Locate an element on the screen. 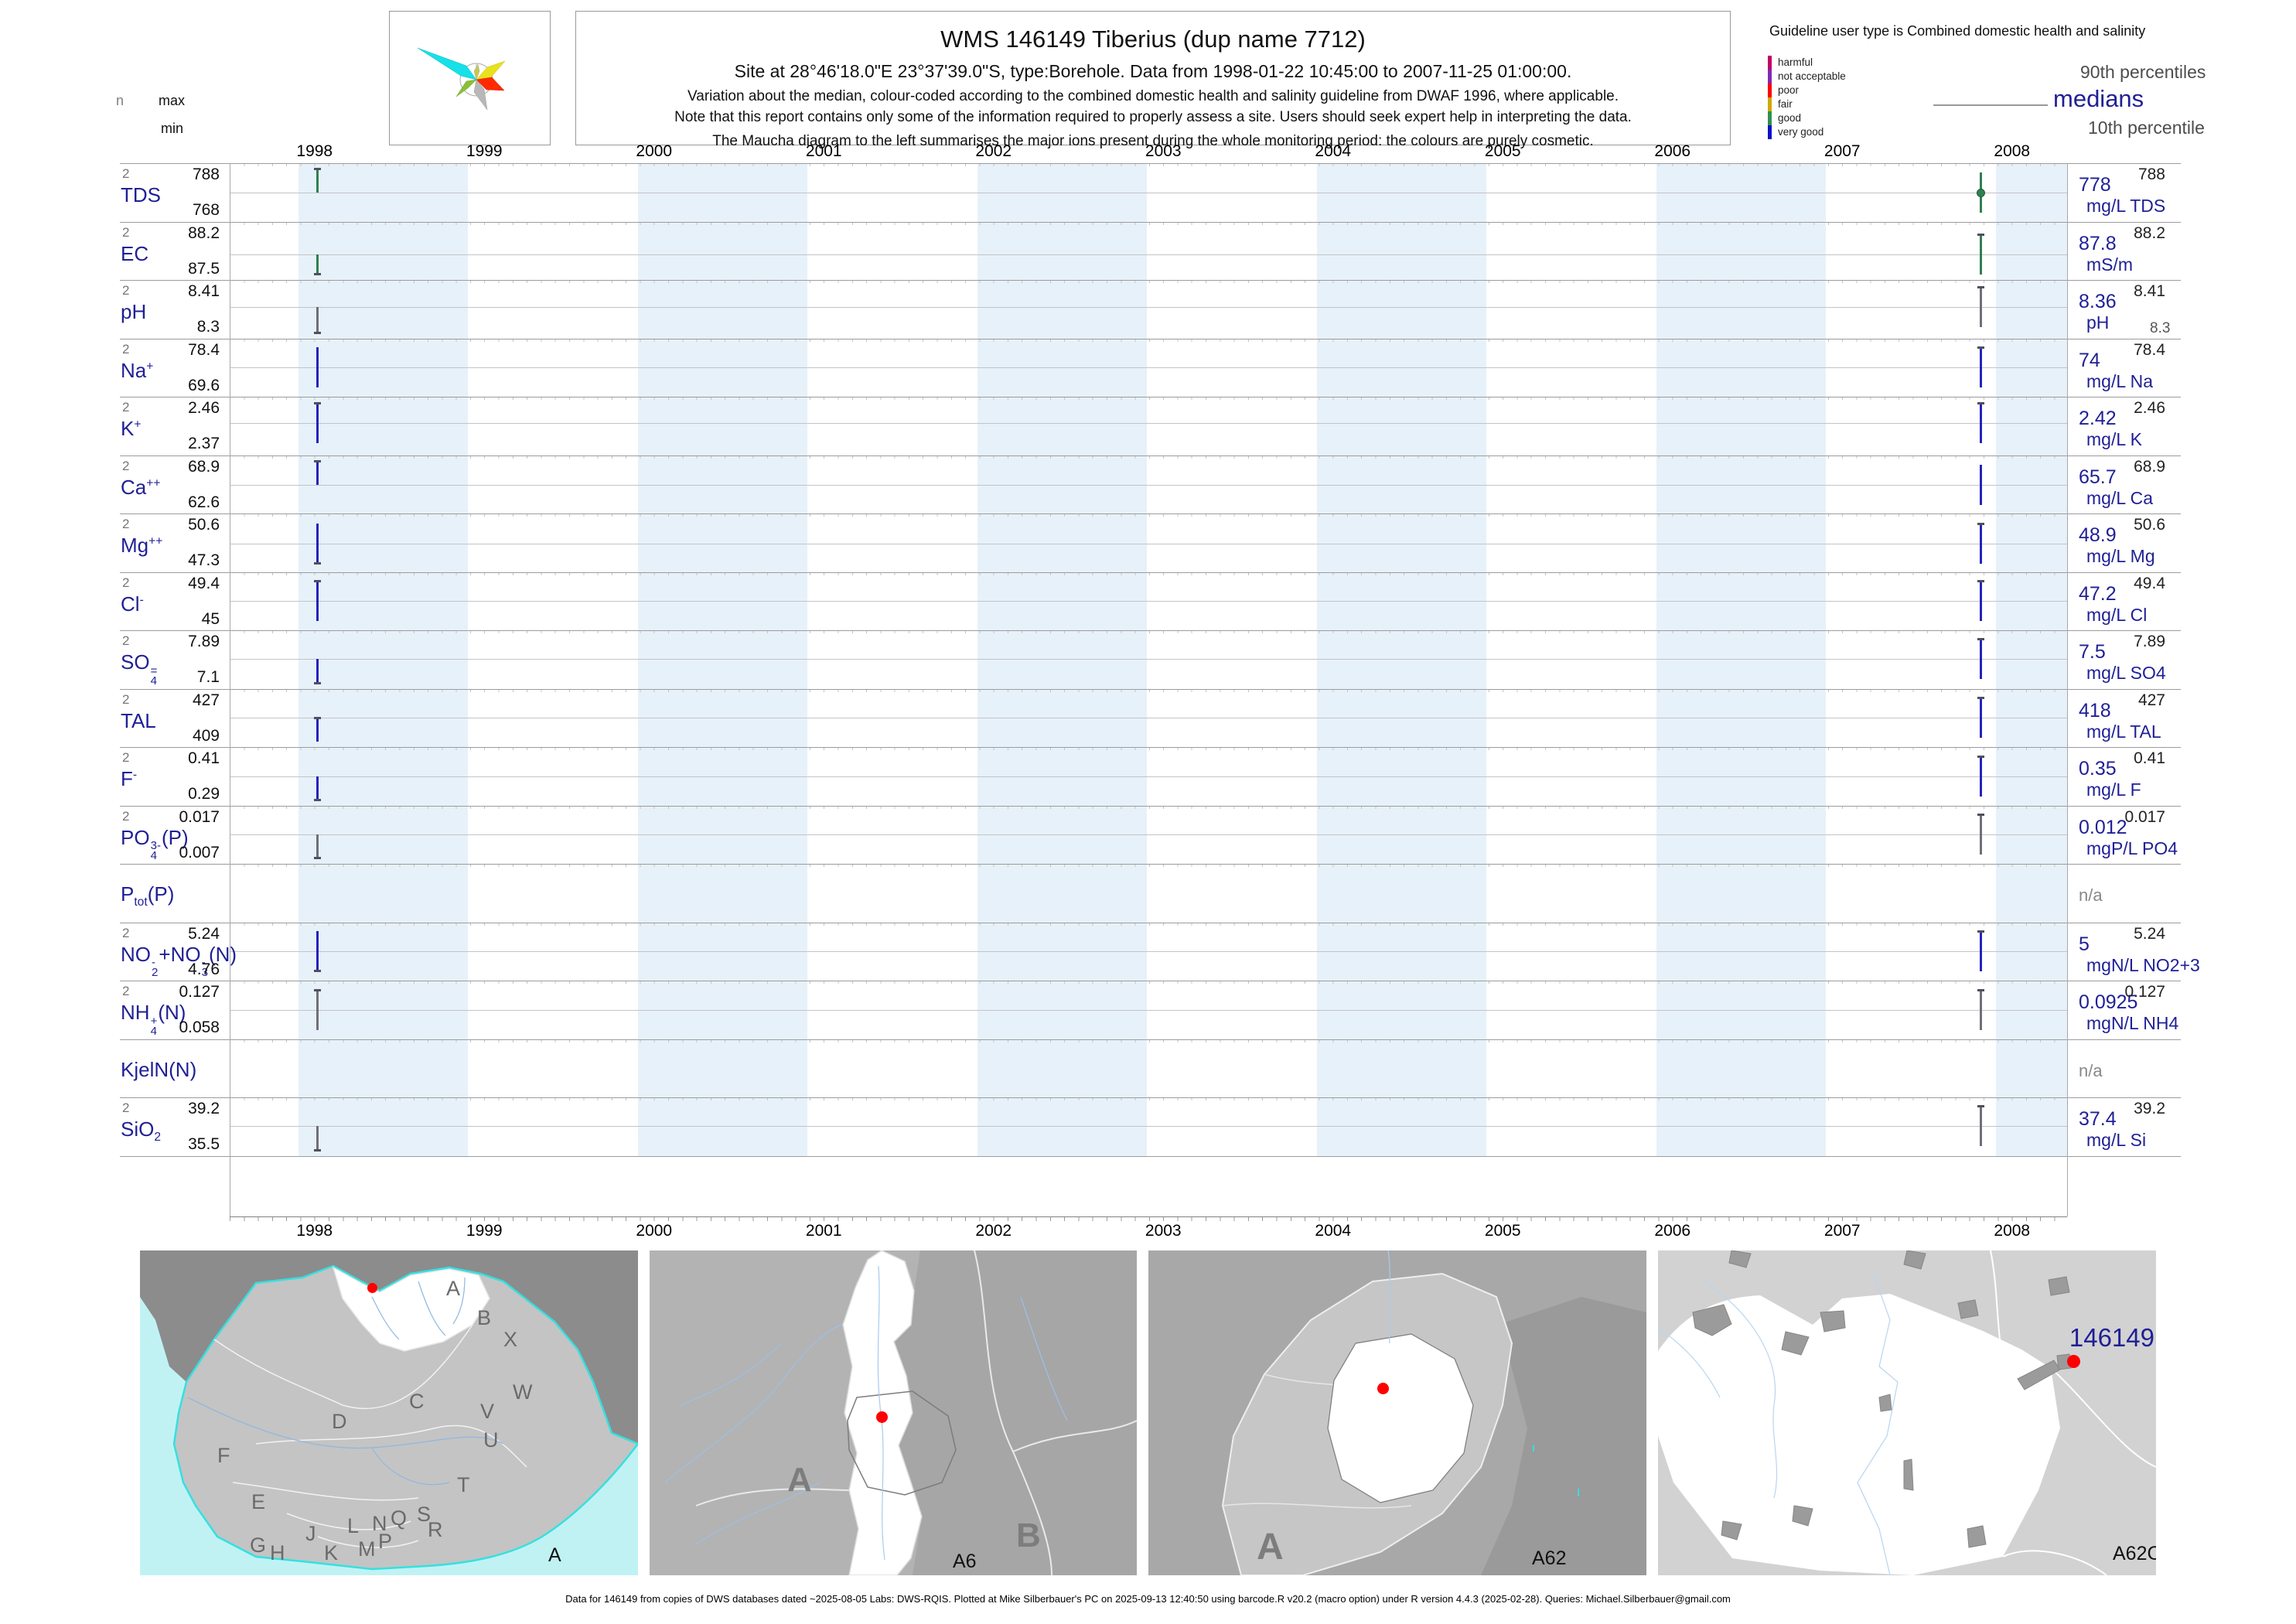  maucha-star-icon is located at coordinates (461, 79).